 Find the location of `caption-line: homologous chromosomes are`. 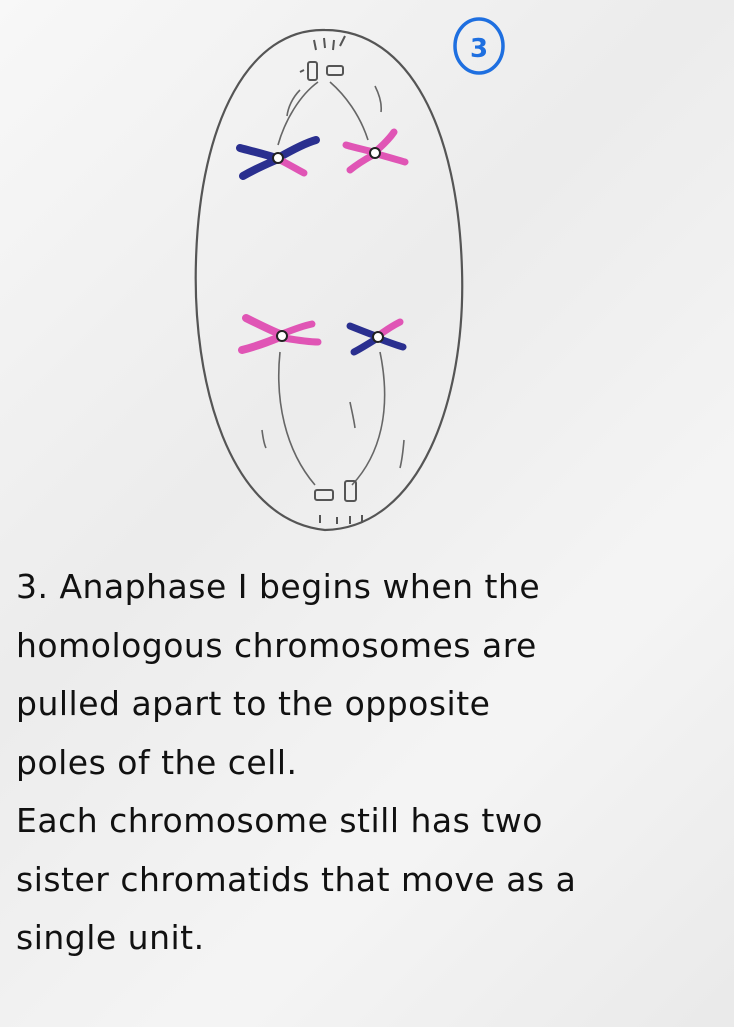

caption-line: homologous chromosomes are is located at coordinates (276, 645).